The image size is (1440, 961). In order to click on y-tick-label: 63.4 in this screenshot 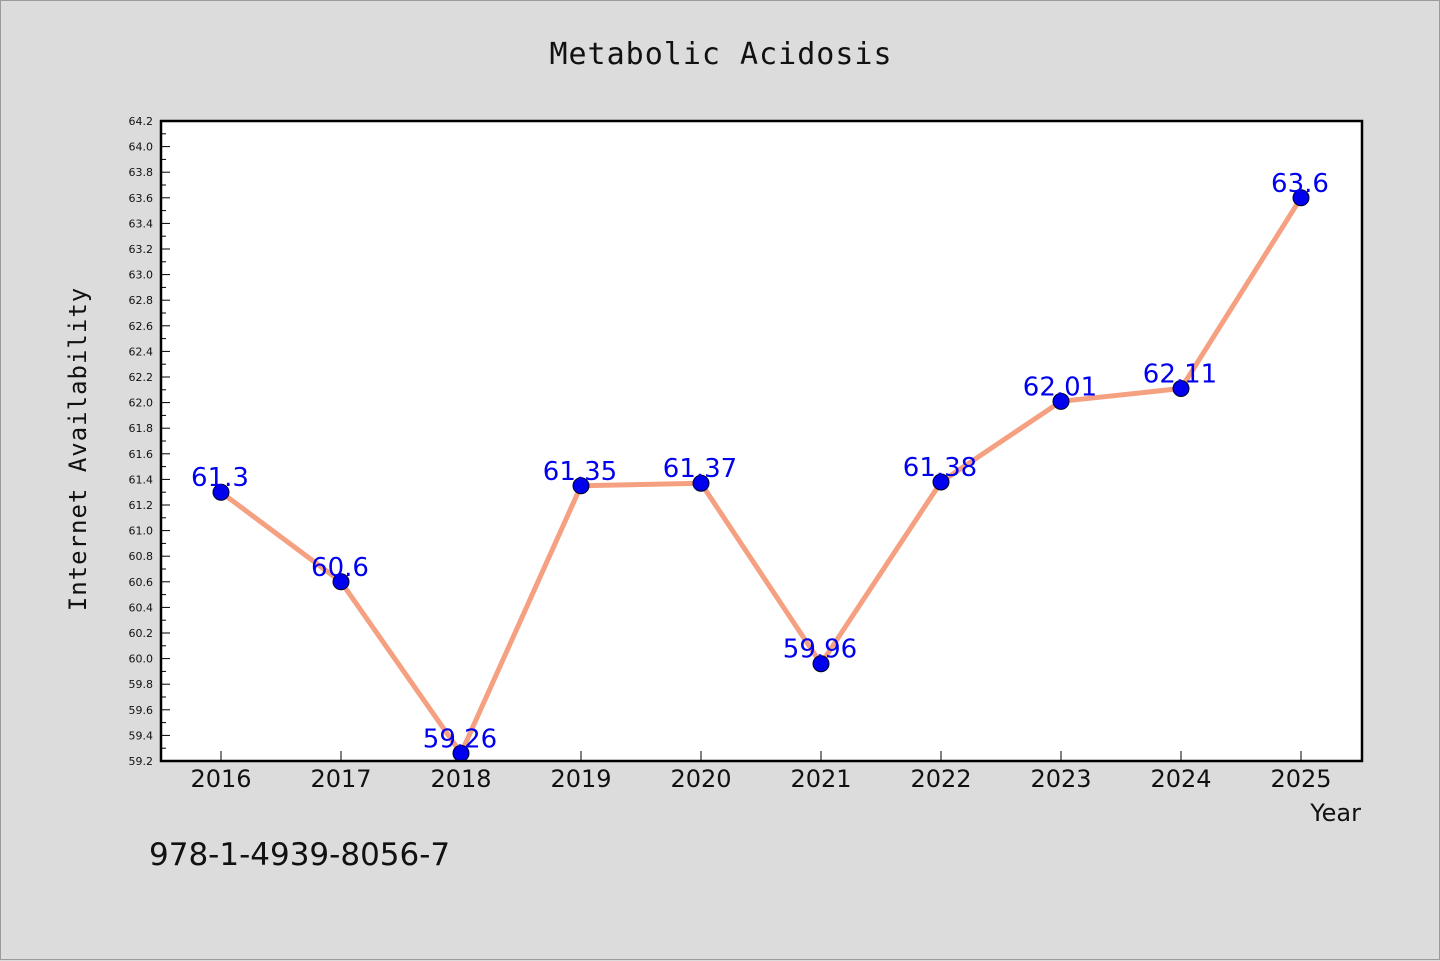, I will do `click(141, 223)`.